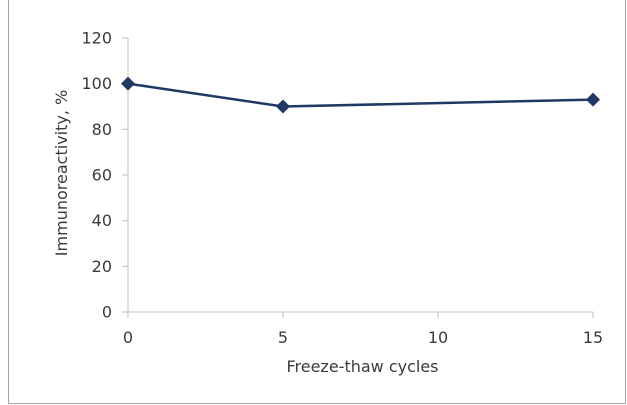 The height and width of the screenshot is (405, 627). I want to click on y-tick-label: 120, so click(96, 38).